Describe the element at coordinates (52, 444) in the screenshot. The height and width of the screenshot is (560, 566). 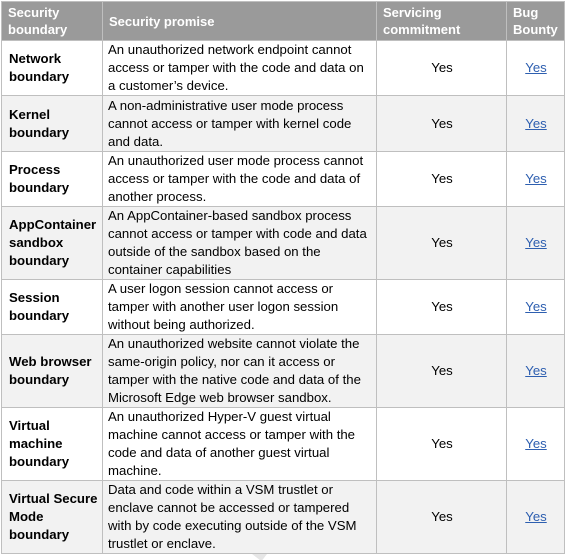
I see `boundary-cell: Virtual machine boundary` at that location.